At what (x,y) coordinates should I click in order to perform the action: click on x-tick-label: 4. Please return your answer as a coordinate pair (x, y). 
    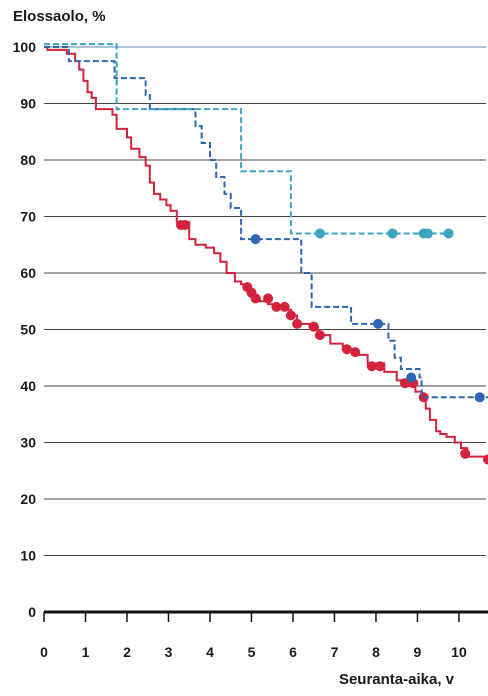
    Looking at the image, I should click on (210, 652).